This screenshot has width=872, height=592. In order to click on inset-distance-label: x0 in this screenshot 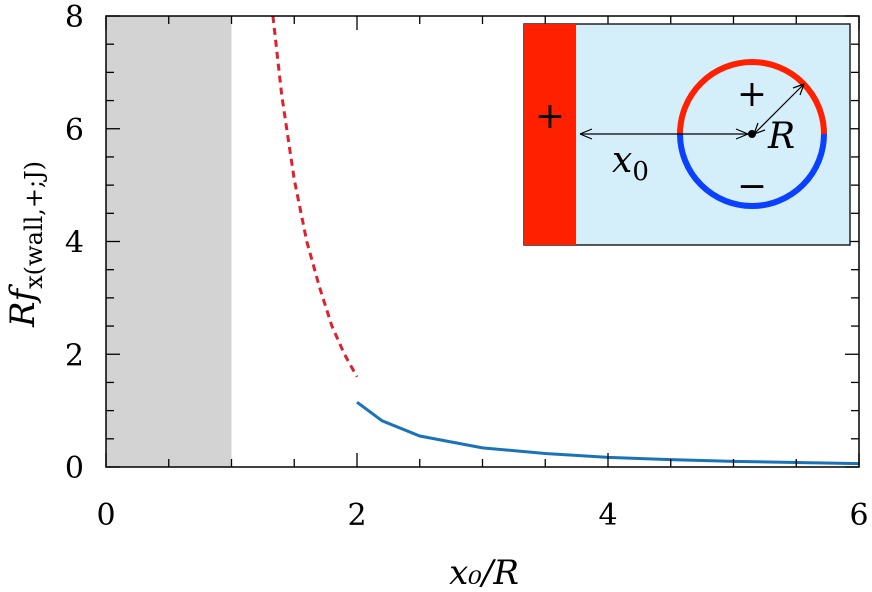, I will do `click(630, 163)`.